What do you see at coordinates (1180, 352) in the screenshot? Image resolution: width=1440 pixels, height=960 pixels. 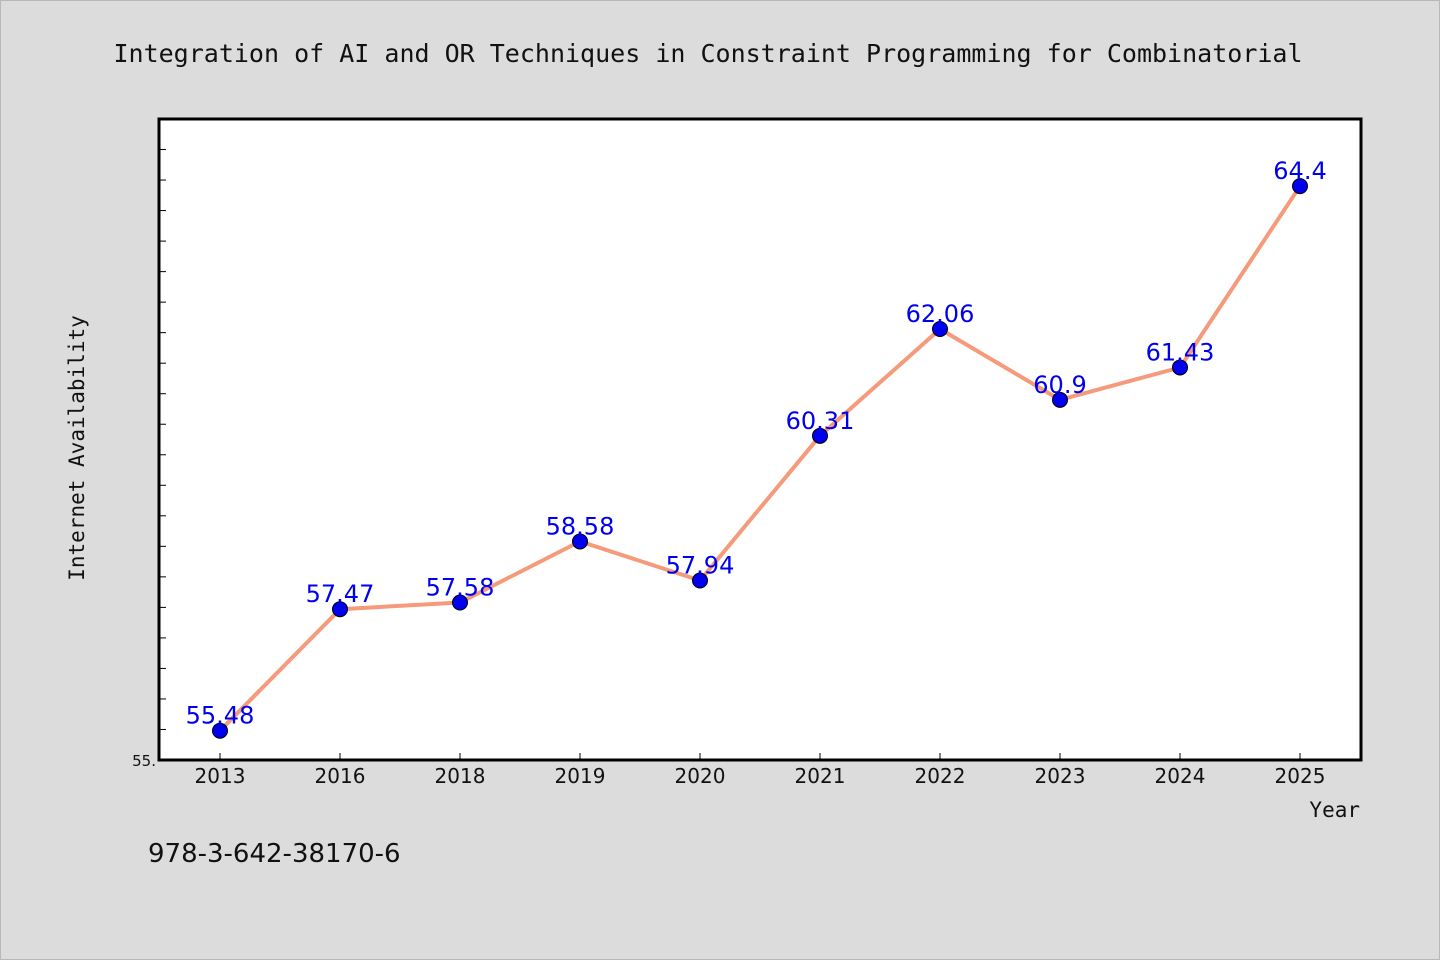 I see `data-label: 61.43` at bounding box center [1180, 352].